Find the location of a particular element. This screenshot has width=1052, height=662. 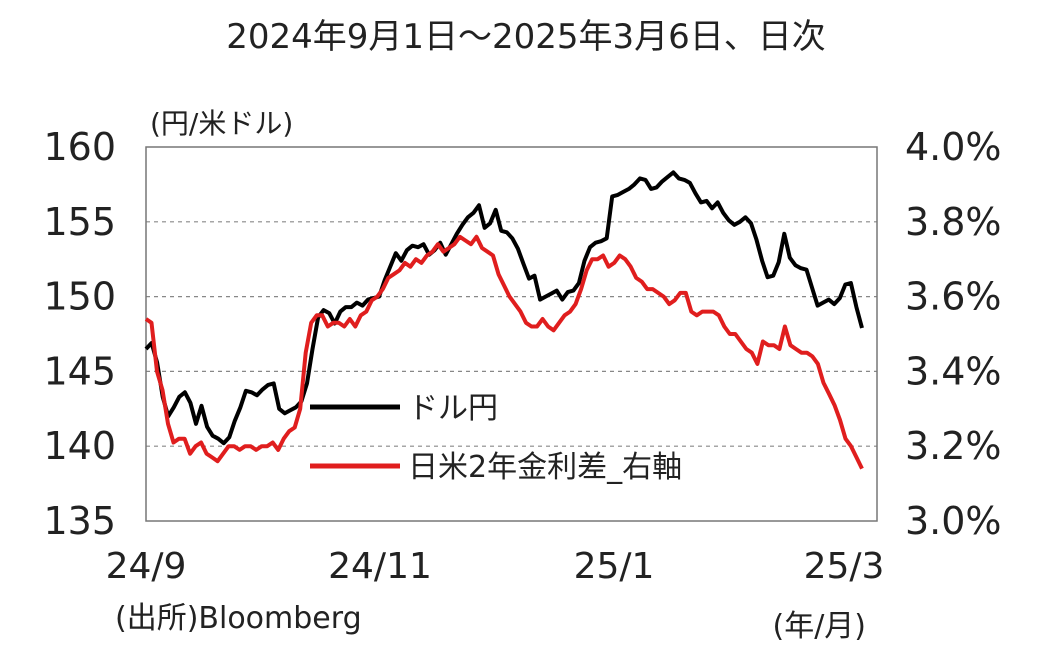

left-tick-label: 160 is located at coordinates (79, 147).